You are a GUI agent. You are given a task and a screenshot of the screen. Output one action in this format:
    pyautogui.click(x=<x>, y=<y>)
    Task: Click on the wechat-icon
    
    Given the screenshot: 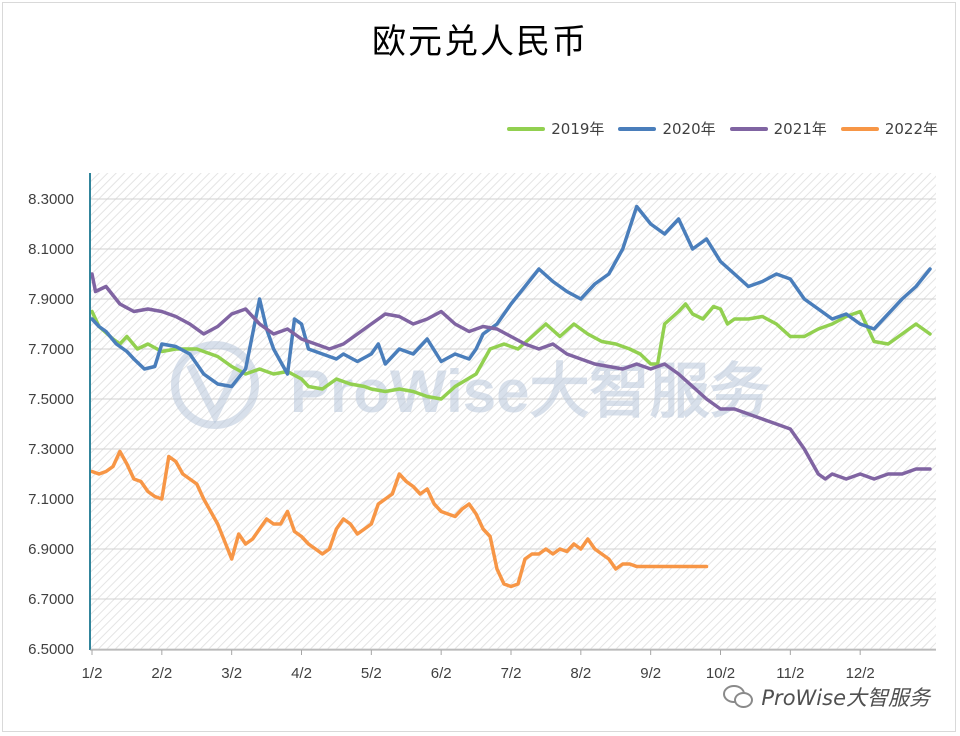 What is the action you would take?
    pyautogui.click(x=738, y=697)
    